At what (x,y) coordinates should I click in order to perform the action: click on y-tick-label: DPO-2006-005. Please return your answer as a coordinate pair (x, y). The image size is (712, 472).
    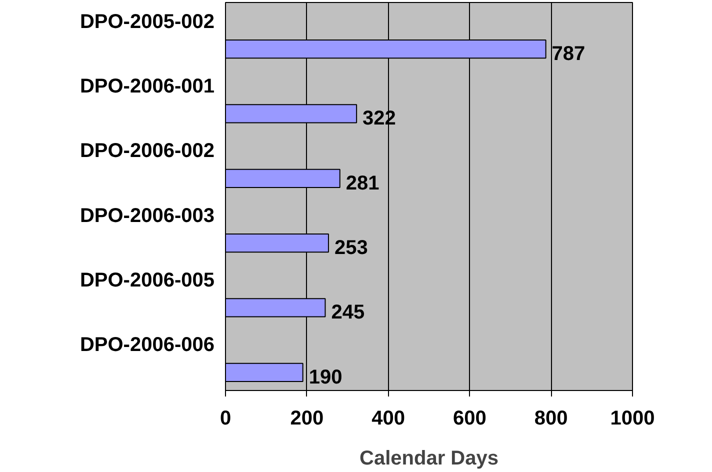
    Looking at the image, I should click on (147, 281).